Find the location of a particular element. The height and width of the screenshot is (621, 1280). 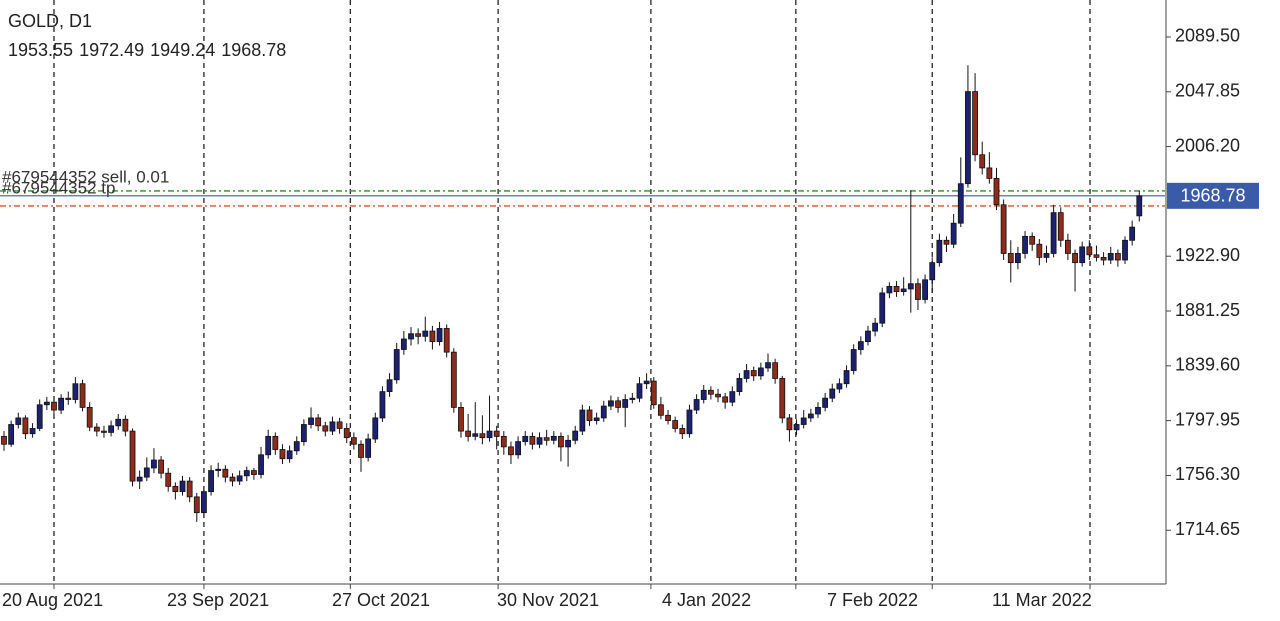

y-tick-label: 1881.25 is located at coordinates (1207, 310).